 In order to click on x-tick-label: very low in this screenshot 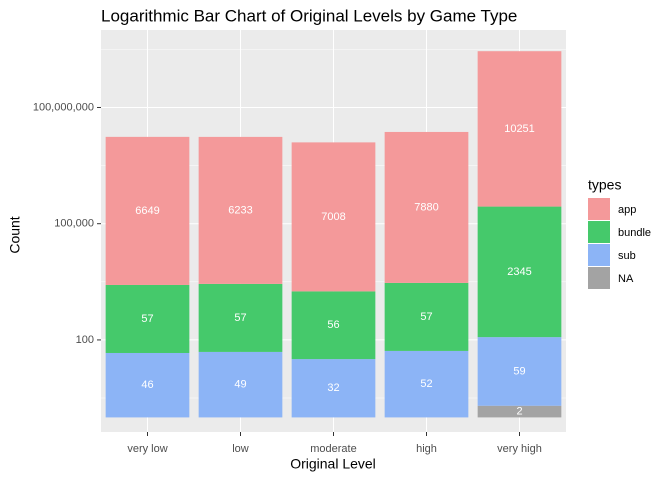, I will do `click(147, 449)`.